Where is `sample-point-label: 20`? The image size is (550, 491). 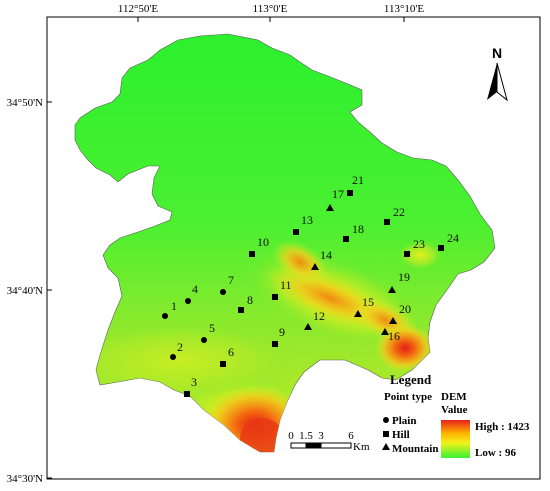
sample-point-label: 20 is located at coordinates (405, 309).